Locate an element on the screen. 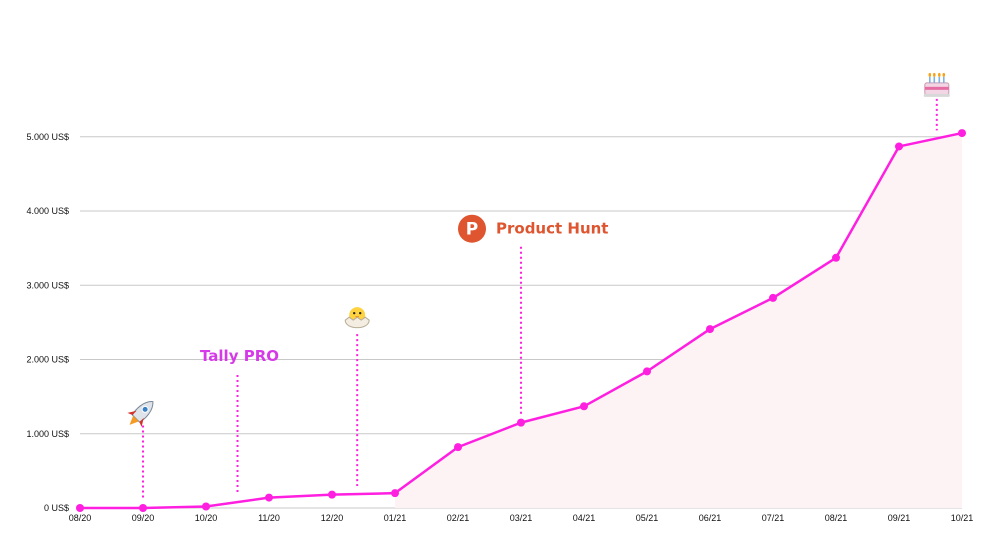 The image size is (1000, 533). annotation-label: Tally PRO is located at coordinates (239, 356).